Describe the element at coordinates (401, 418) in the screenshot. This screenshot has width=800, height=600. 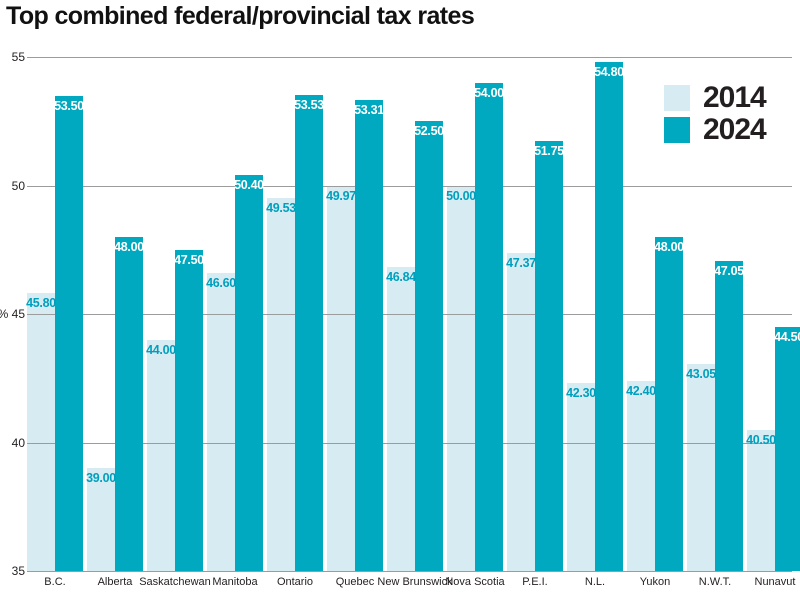
I see `bar-2014-newbrunswick` at that location.